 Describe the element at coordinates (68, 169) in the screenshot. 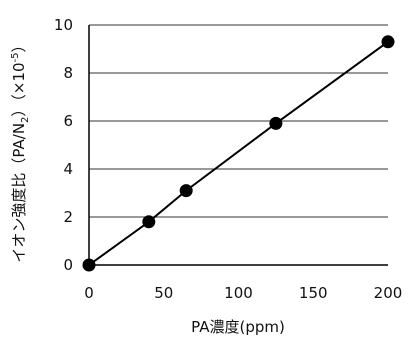

I see `y-tick-label: 4` at that location.